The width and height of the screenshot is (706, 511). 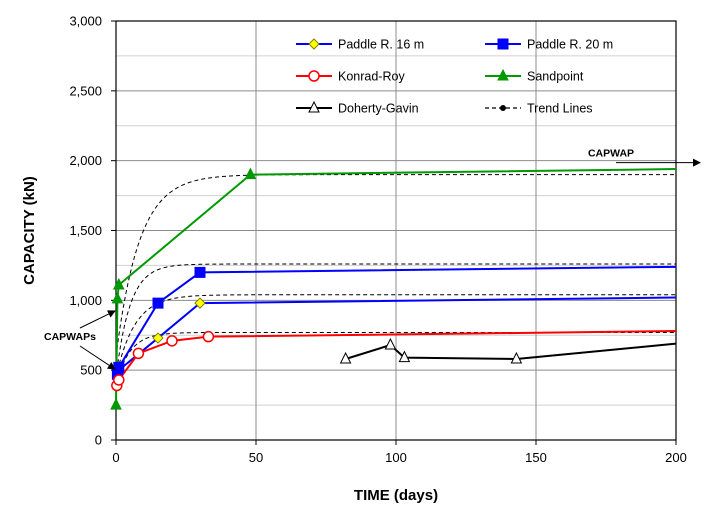 I want to click on series-line, so click(x=511, y=351).